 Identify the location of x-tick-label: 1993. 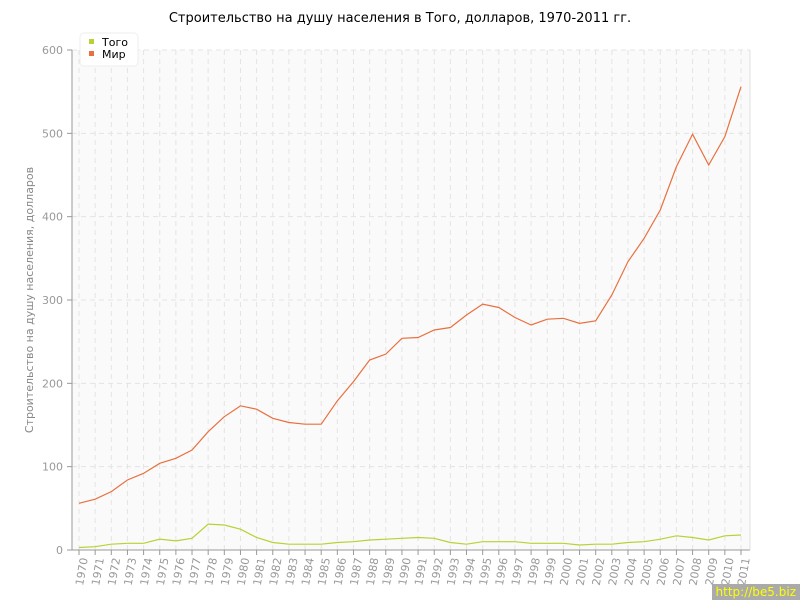
(454, 572).